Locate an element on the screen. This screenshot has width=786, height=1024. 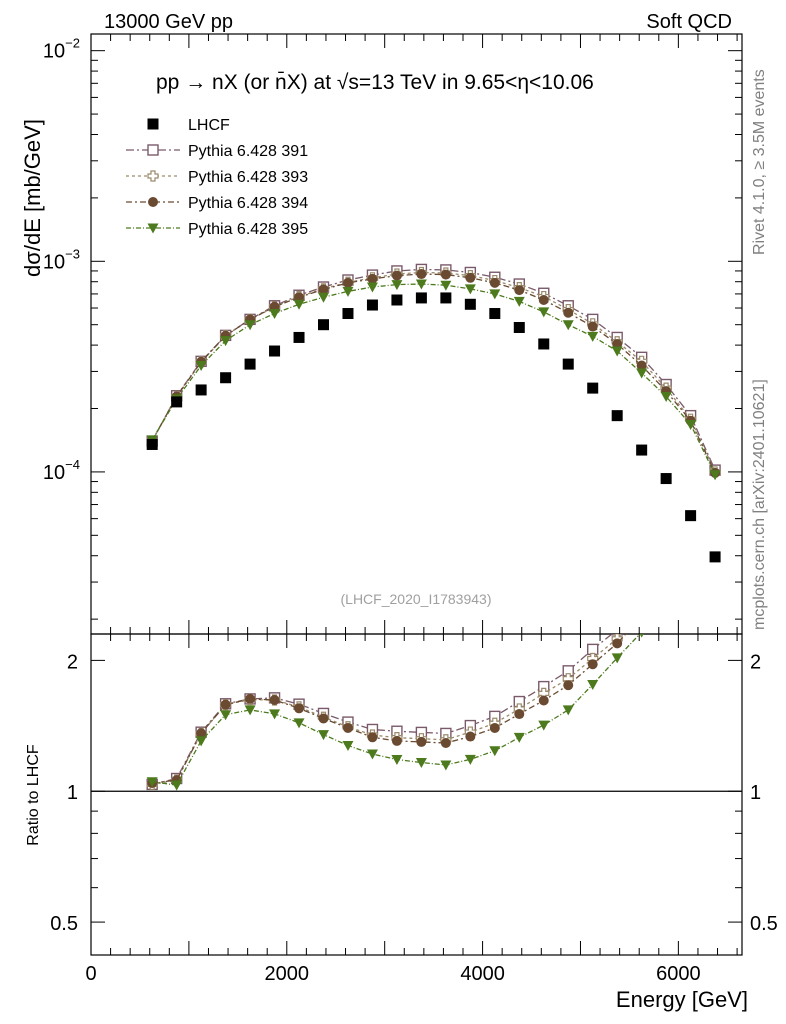
ratio-tick-label-right: 2 is located at coordinates (755, 662).